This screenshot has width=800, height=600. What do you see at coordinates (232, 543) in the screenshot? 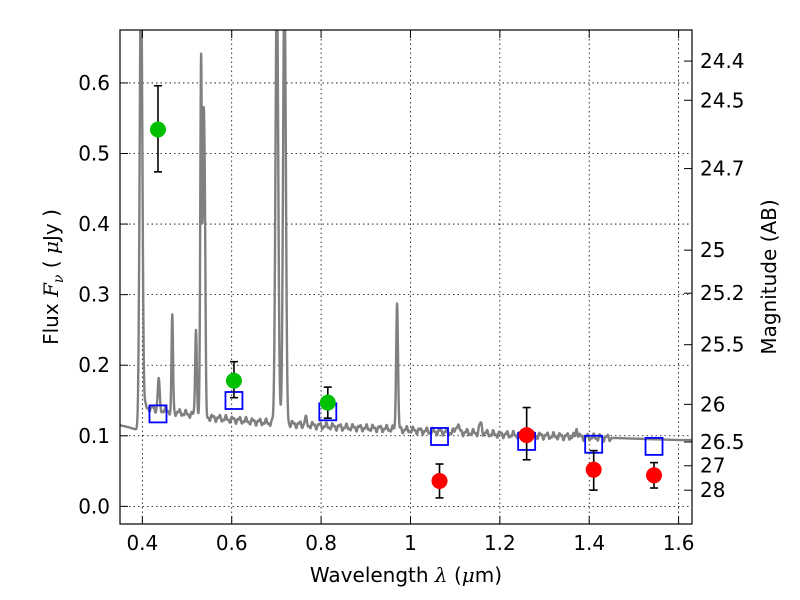
I see `x-tick-label: 0.6` at bounding box center [232, 543].